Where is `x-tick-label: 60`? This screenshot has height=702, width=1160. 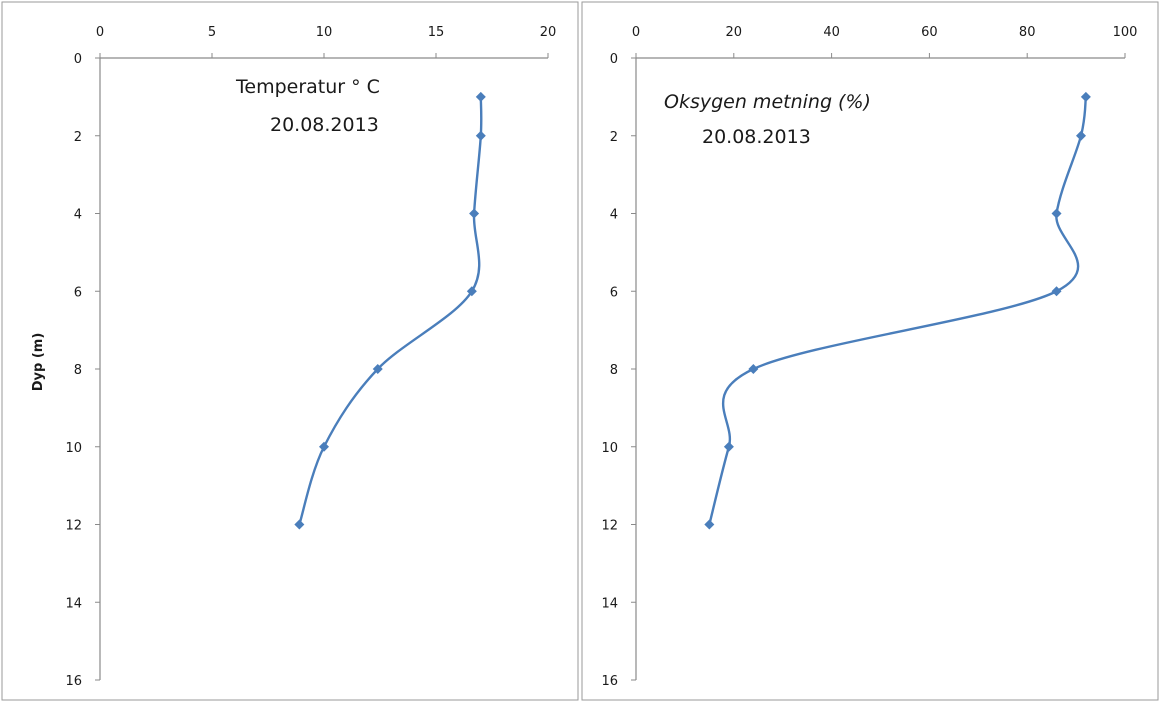 x-tick-label: 60 is located at coordinates (929, 32).